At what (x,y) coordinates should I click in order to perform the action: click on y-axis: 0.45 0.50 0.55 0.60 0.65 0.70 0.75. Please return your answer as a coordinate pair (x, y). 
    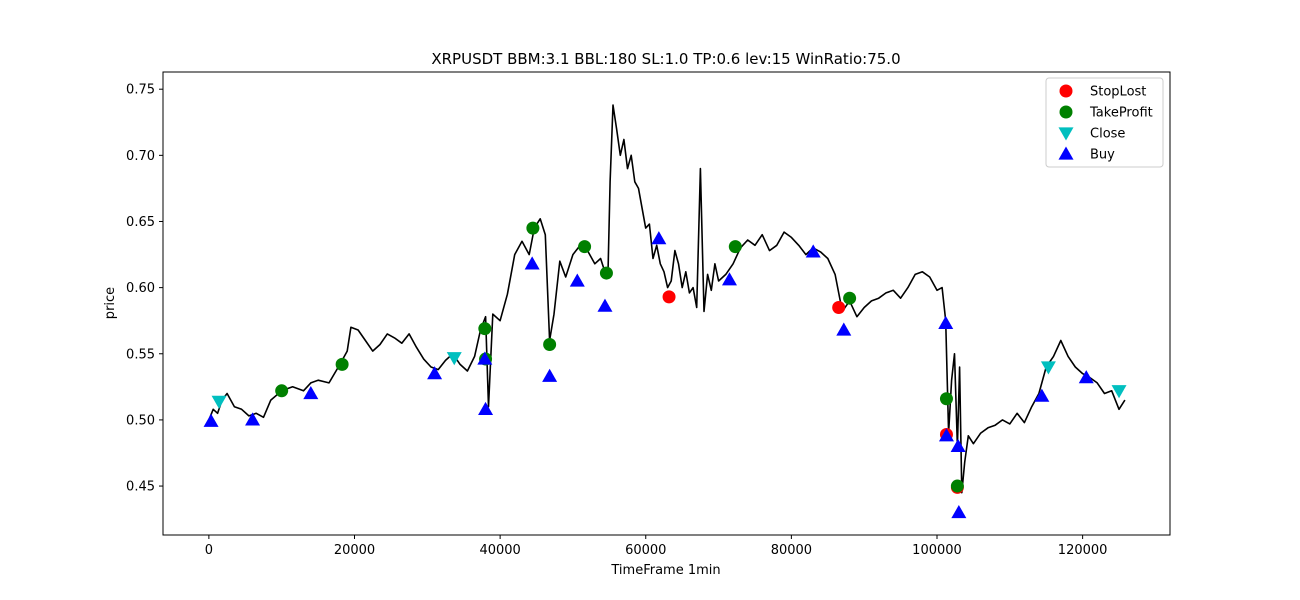
    Looking at the image, I should click on (144, 289).